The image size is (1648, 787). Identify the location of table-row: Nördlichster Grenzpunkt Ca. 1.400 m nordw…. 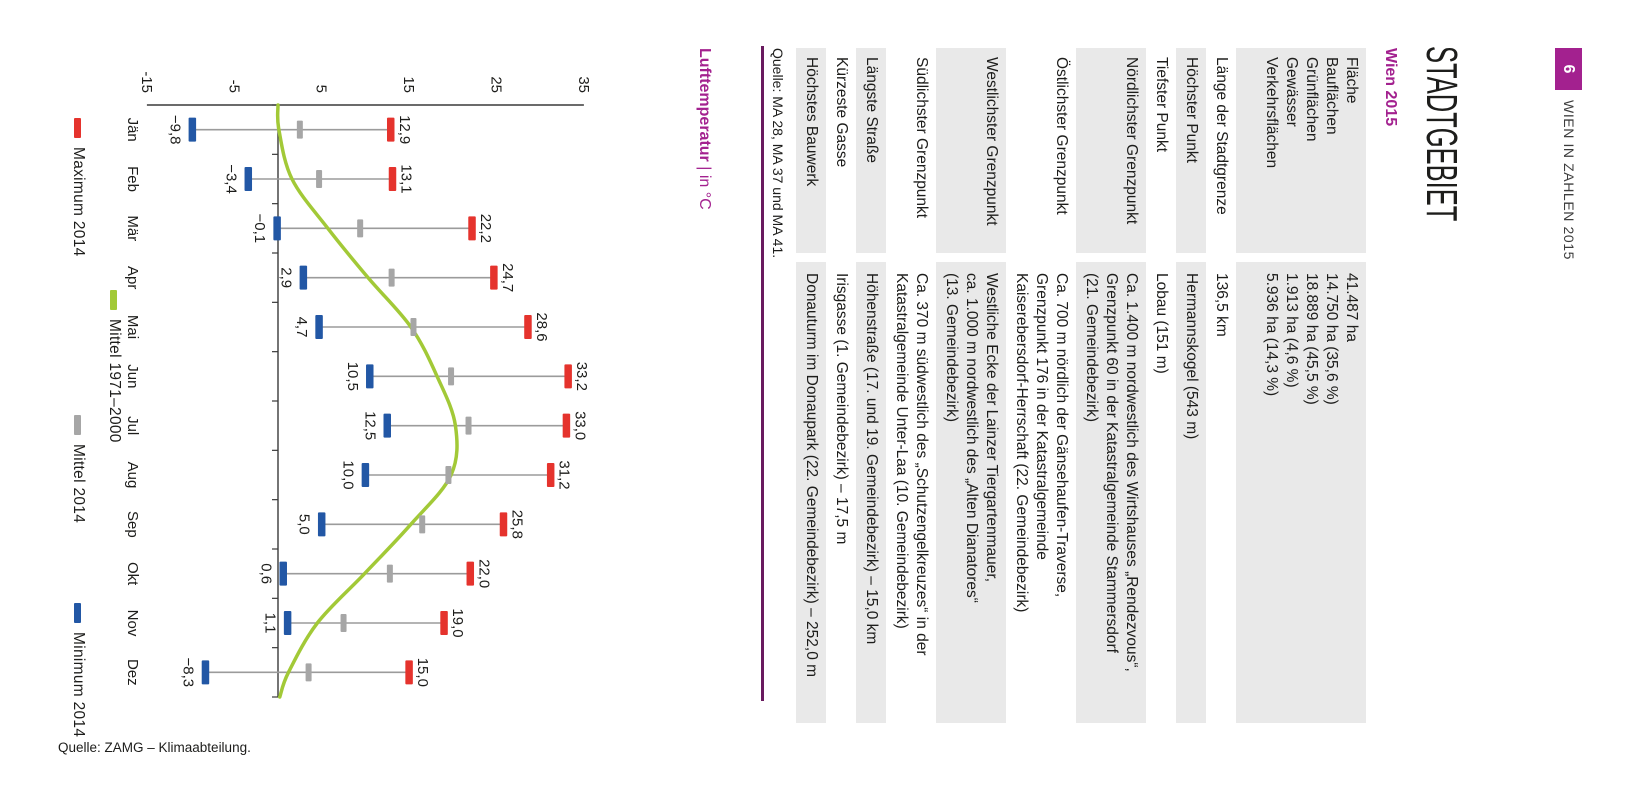
(1111, 385).